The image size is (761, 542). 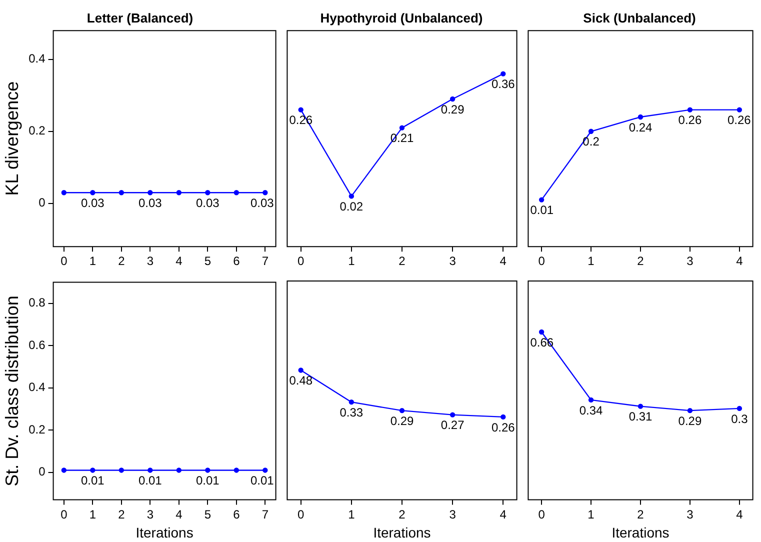 I want to click on data-label: 0.27, so click(x=452, y=425).